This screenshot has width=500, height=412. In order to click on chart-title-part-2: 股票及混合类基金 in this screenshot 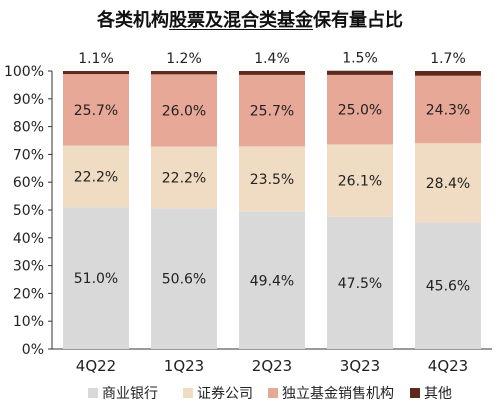, I will do `click(241, 20)`.